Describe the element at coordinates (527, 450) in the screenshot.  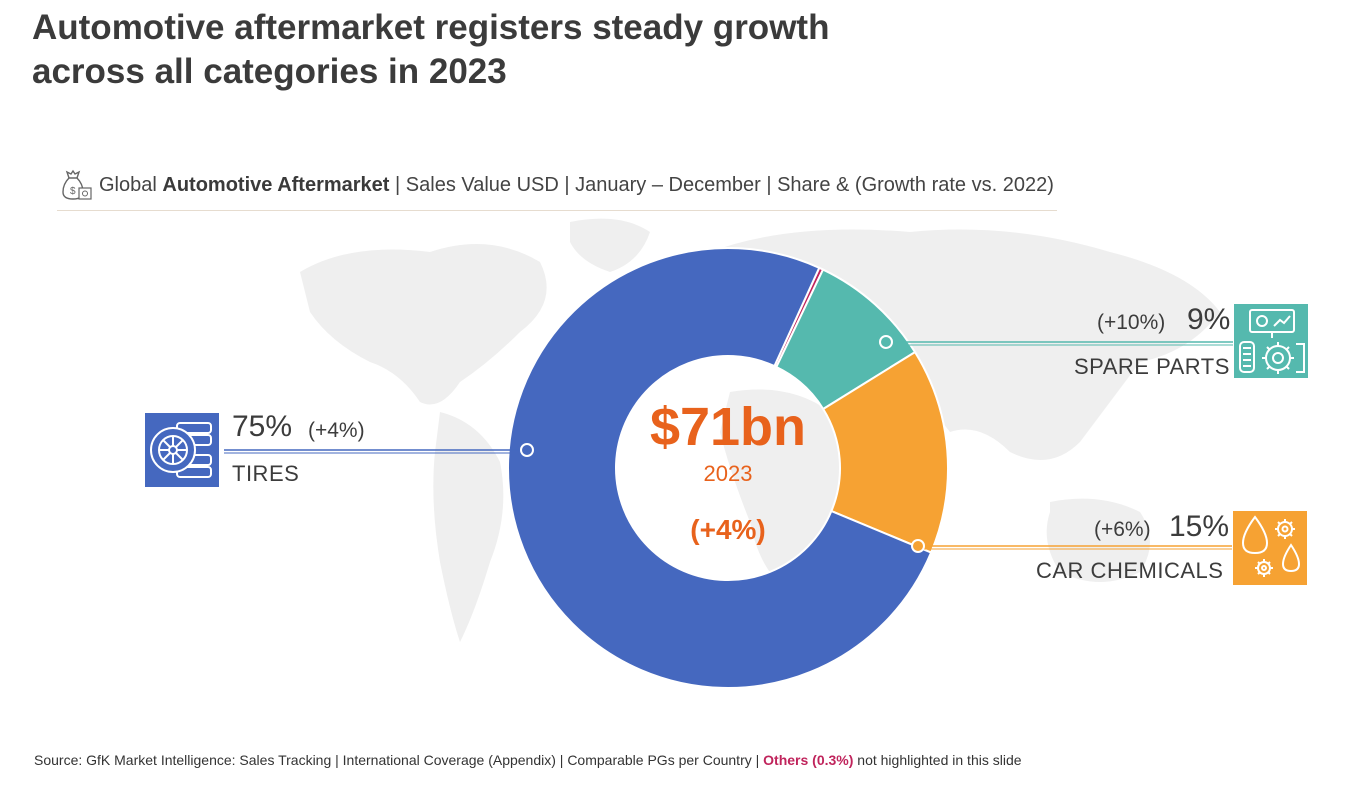
I see `leader-tires-dot` at that location.